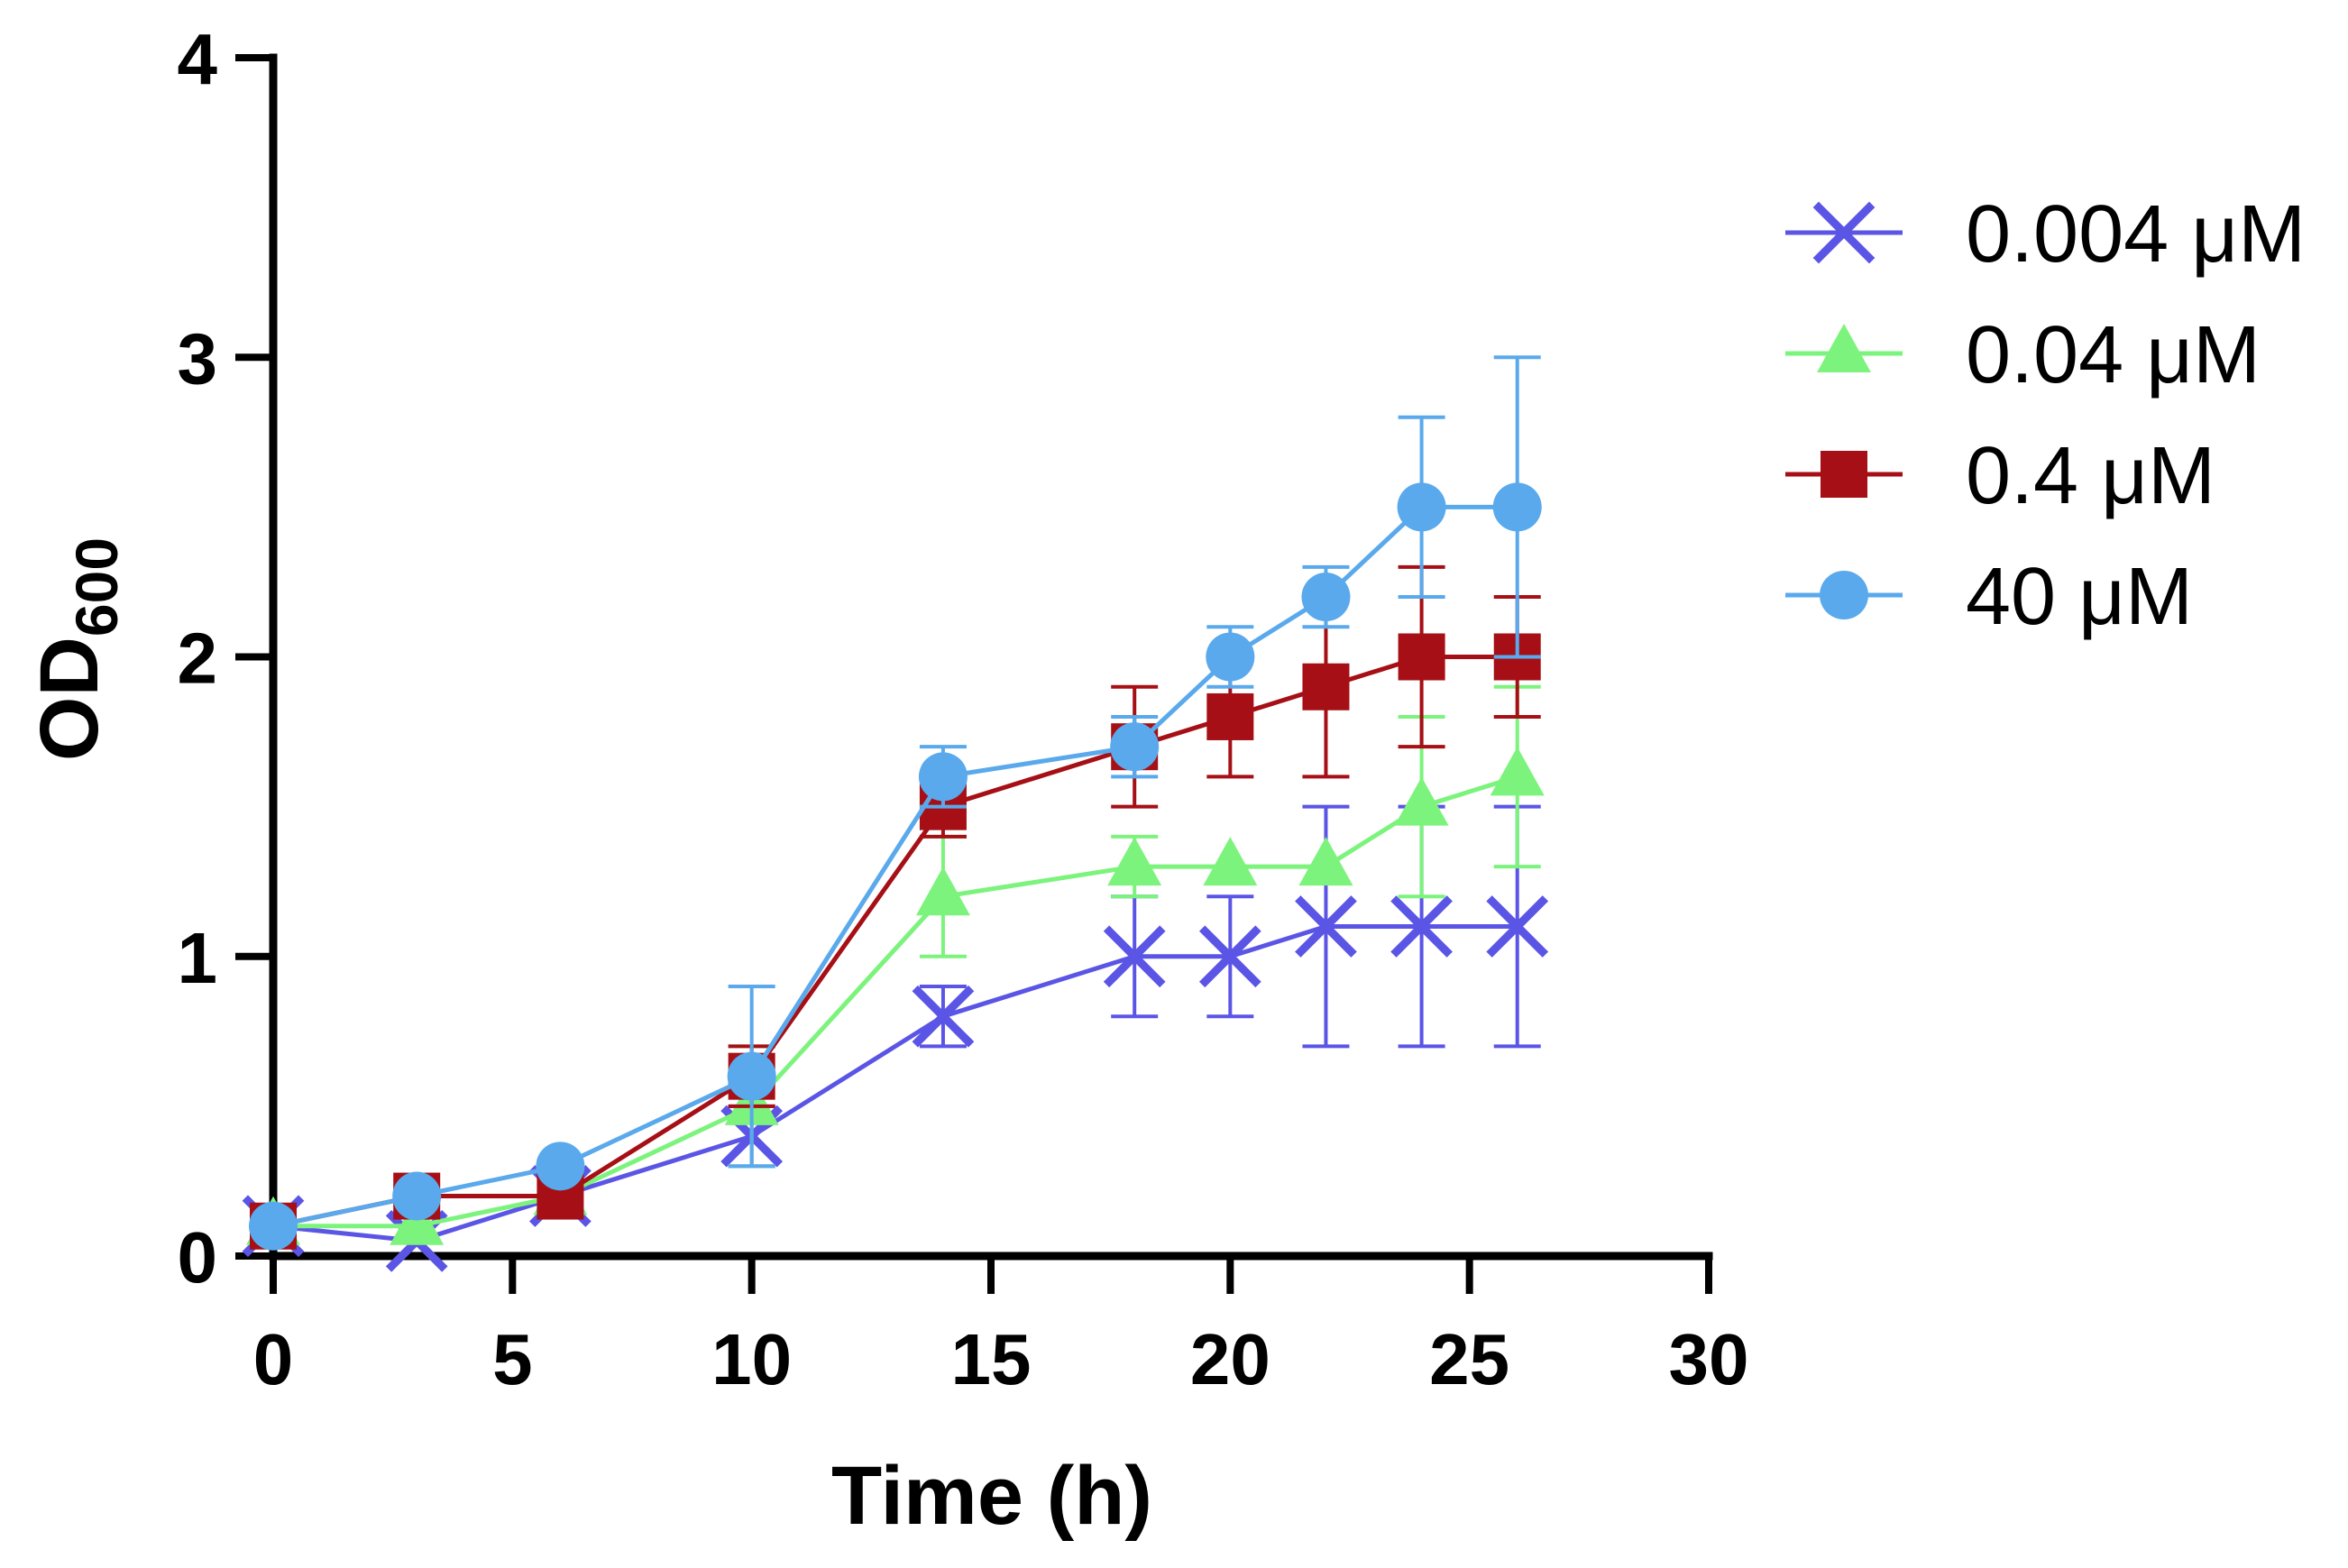 The width and height of the screenshot is (2348, 1568). Describe the element at coordinates (2113, 355) in the screenshot. I see `legend-label: 0.04 μM` at that location.